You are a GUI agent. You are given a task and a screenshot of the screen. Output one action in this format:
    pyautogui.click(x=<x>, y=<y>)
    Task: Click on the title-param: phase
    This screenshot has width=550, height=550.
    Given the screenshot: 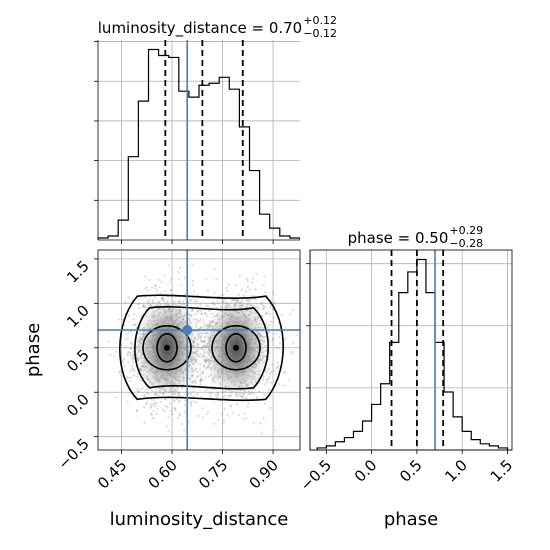 What is the action you would take?
    pyautogui.click(x=370, y=238)
    